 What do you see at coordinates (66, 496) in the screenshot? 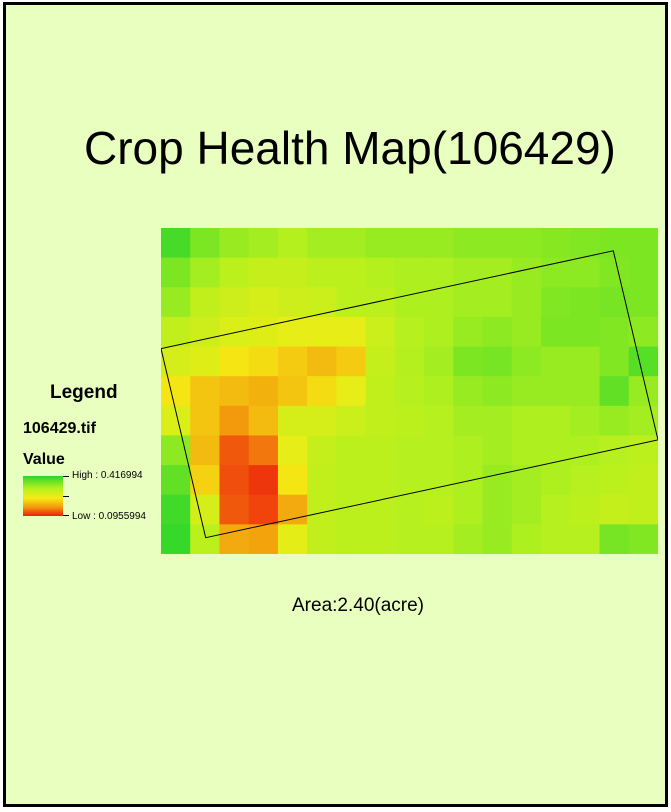
I see `legend-mid-tick` at bounding box center [66, 496].